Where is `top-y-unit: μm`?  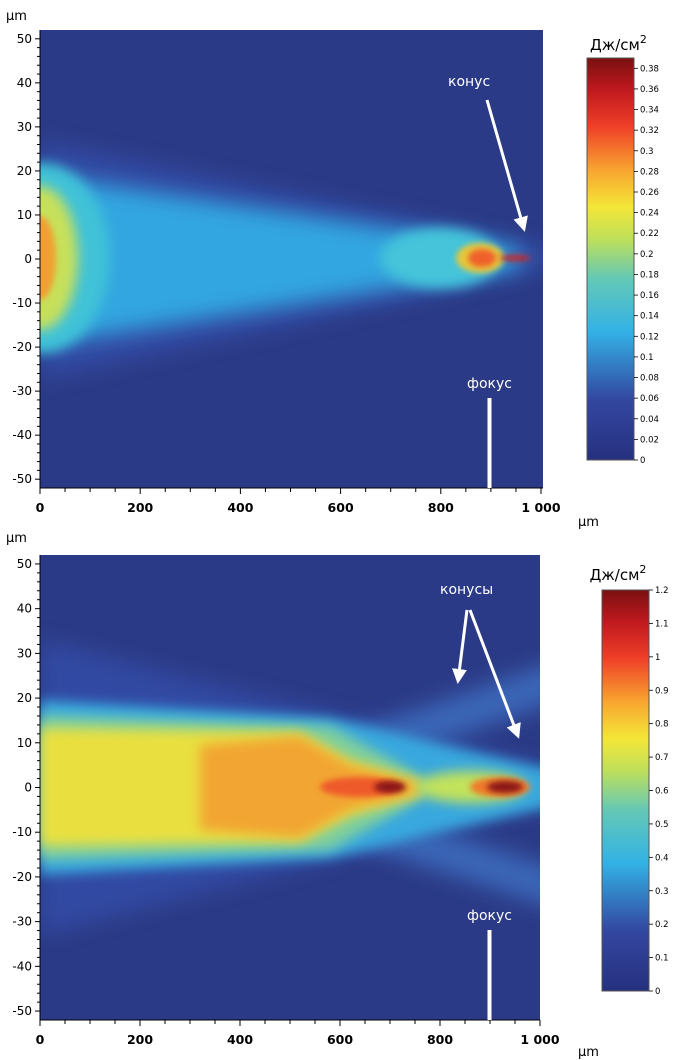
top-y-unit: μm is located at coordinates (16, 16).